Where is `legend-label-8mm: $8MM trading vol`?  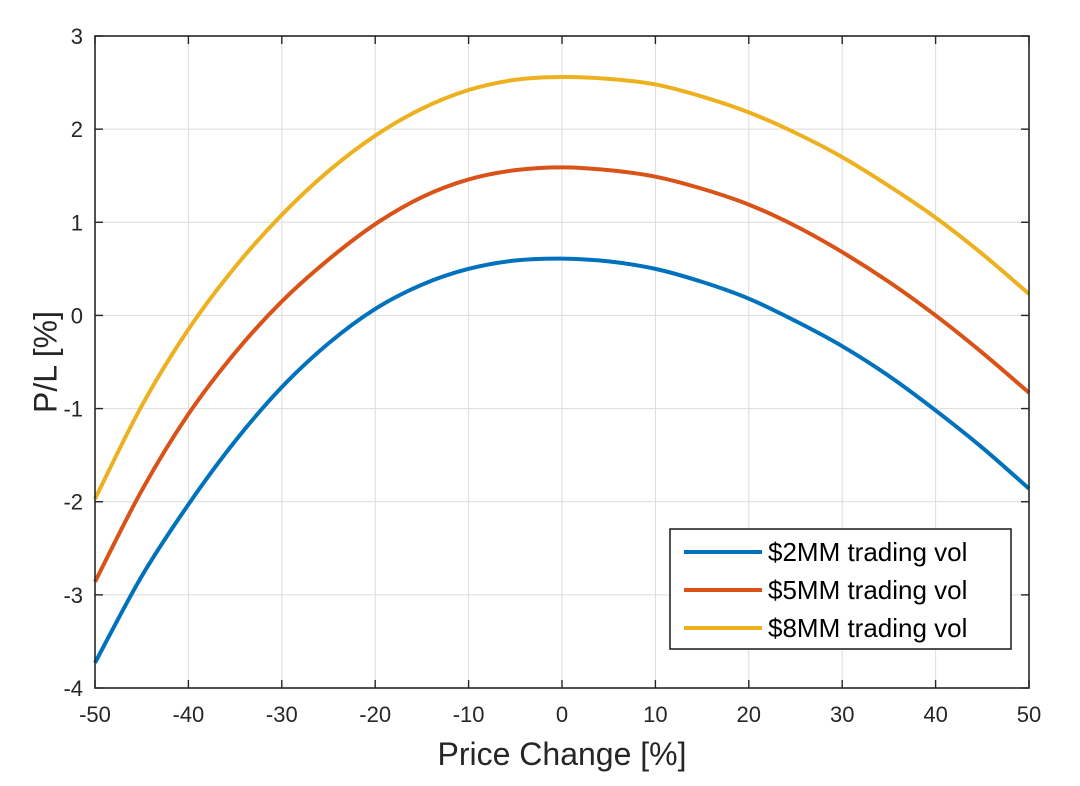
legend-label-8mm: $8MM trading vol is located at coordinates (867, 628).